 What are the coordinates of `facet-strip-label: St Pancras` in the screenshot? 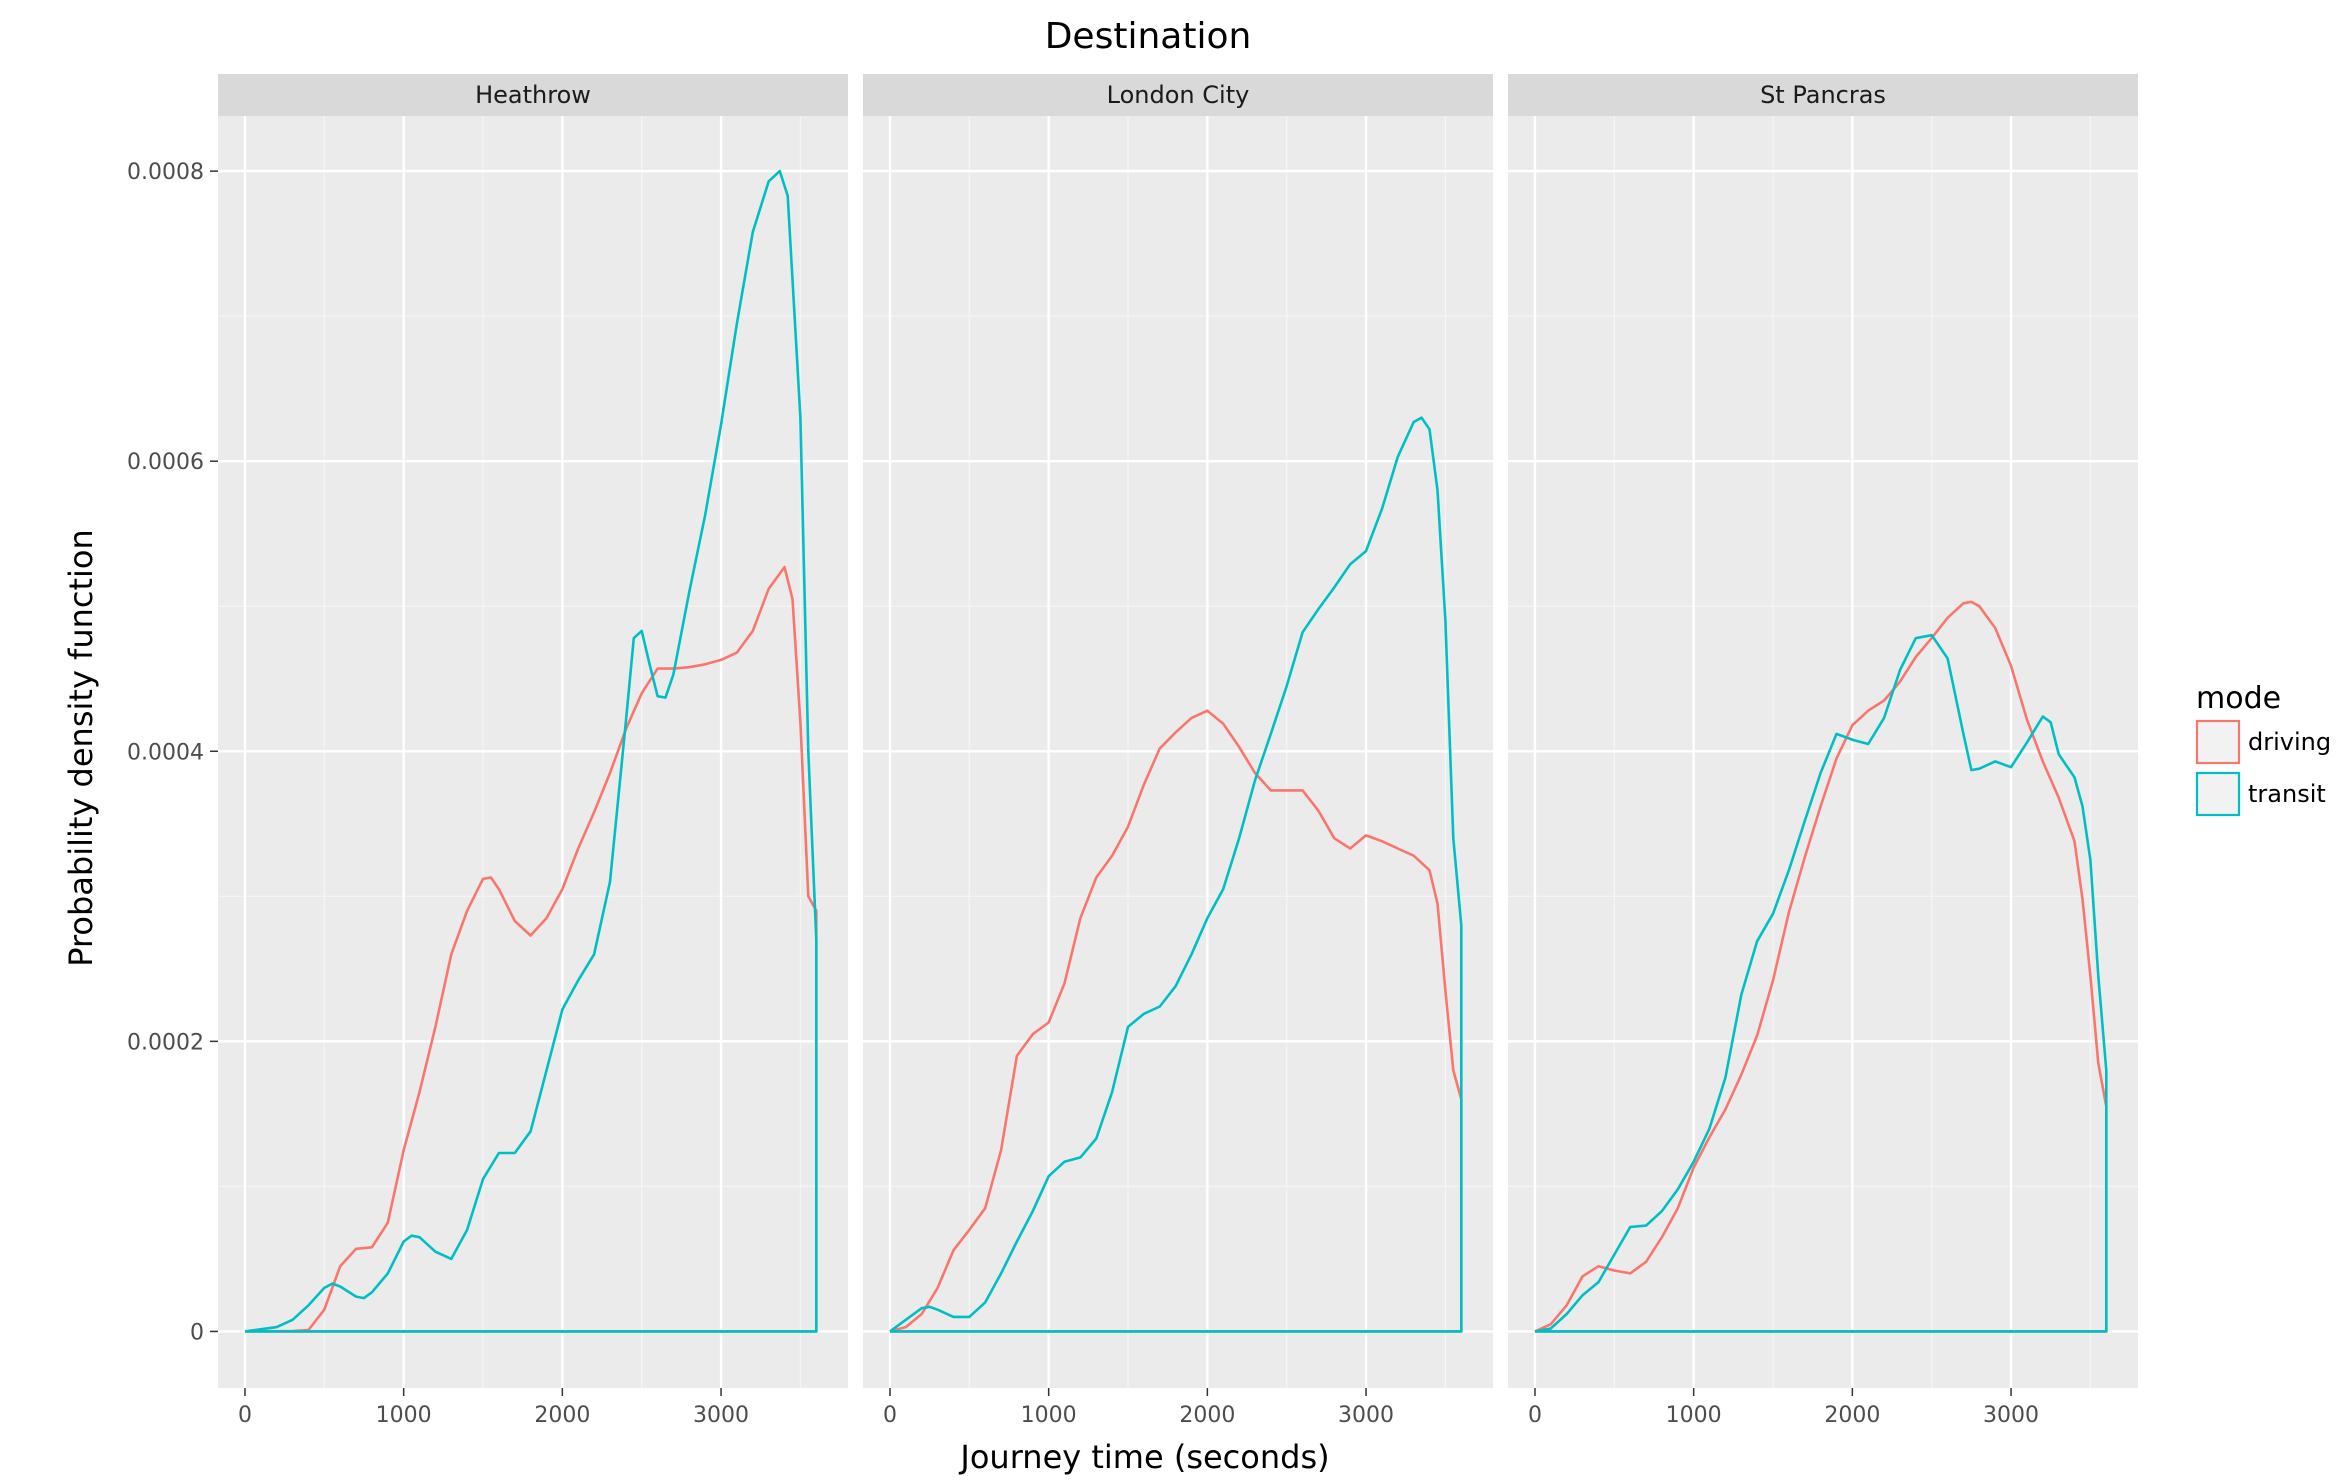 It's located at (1823, 95).